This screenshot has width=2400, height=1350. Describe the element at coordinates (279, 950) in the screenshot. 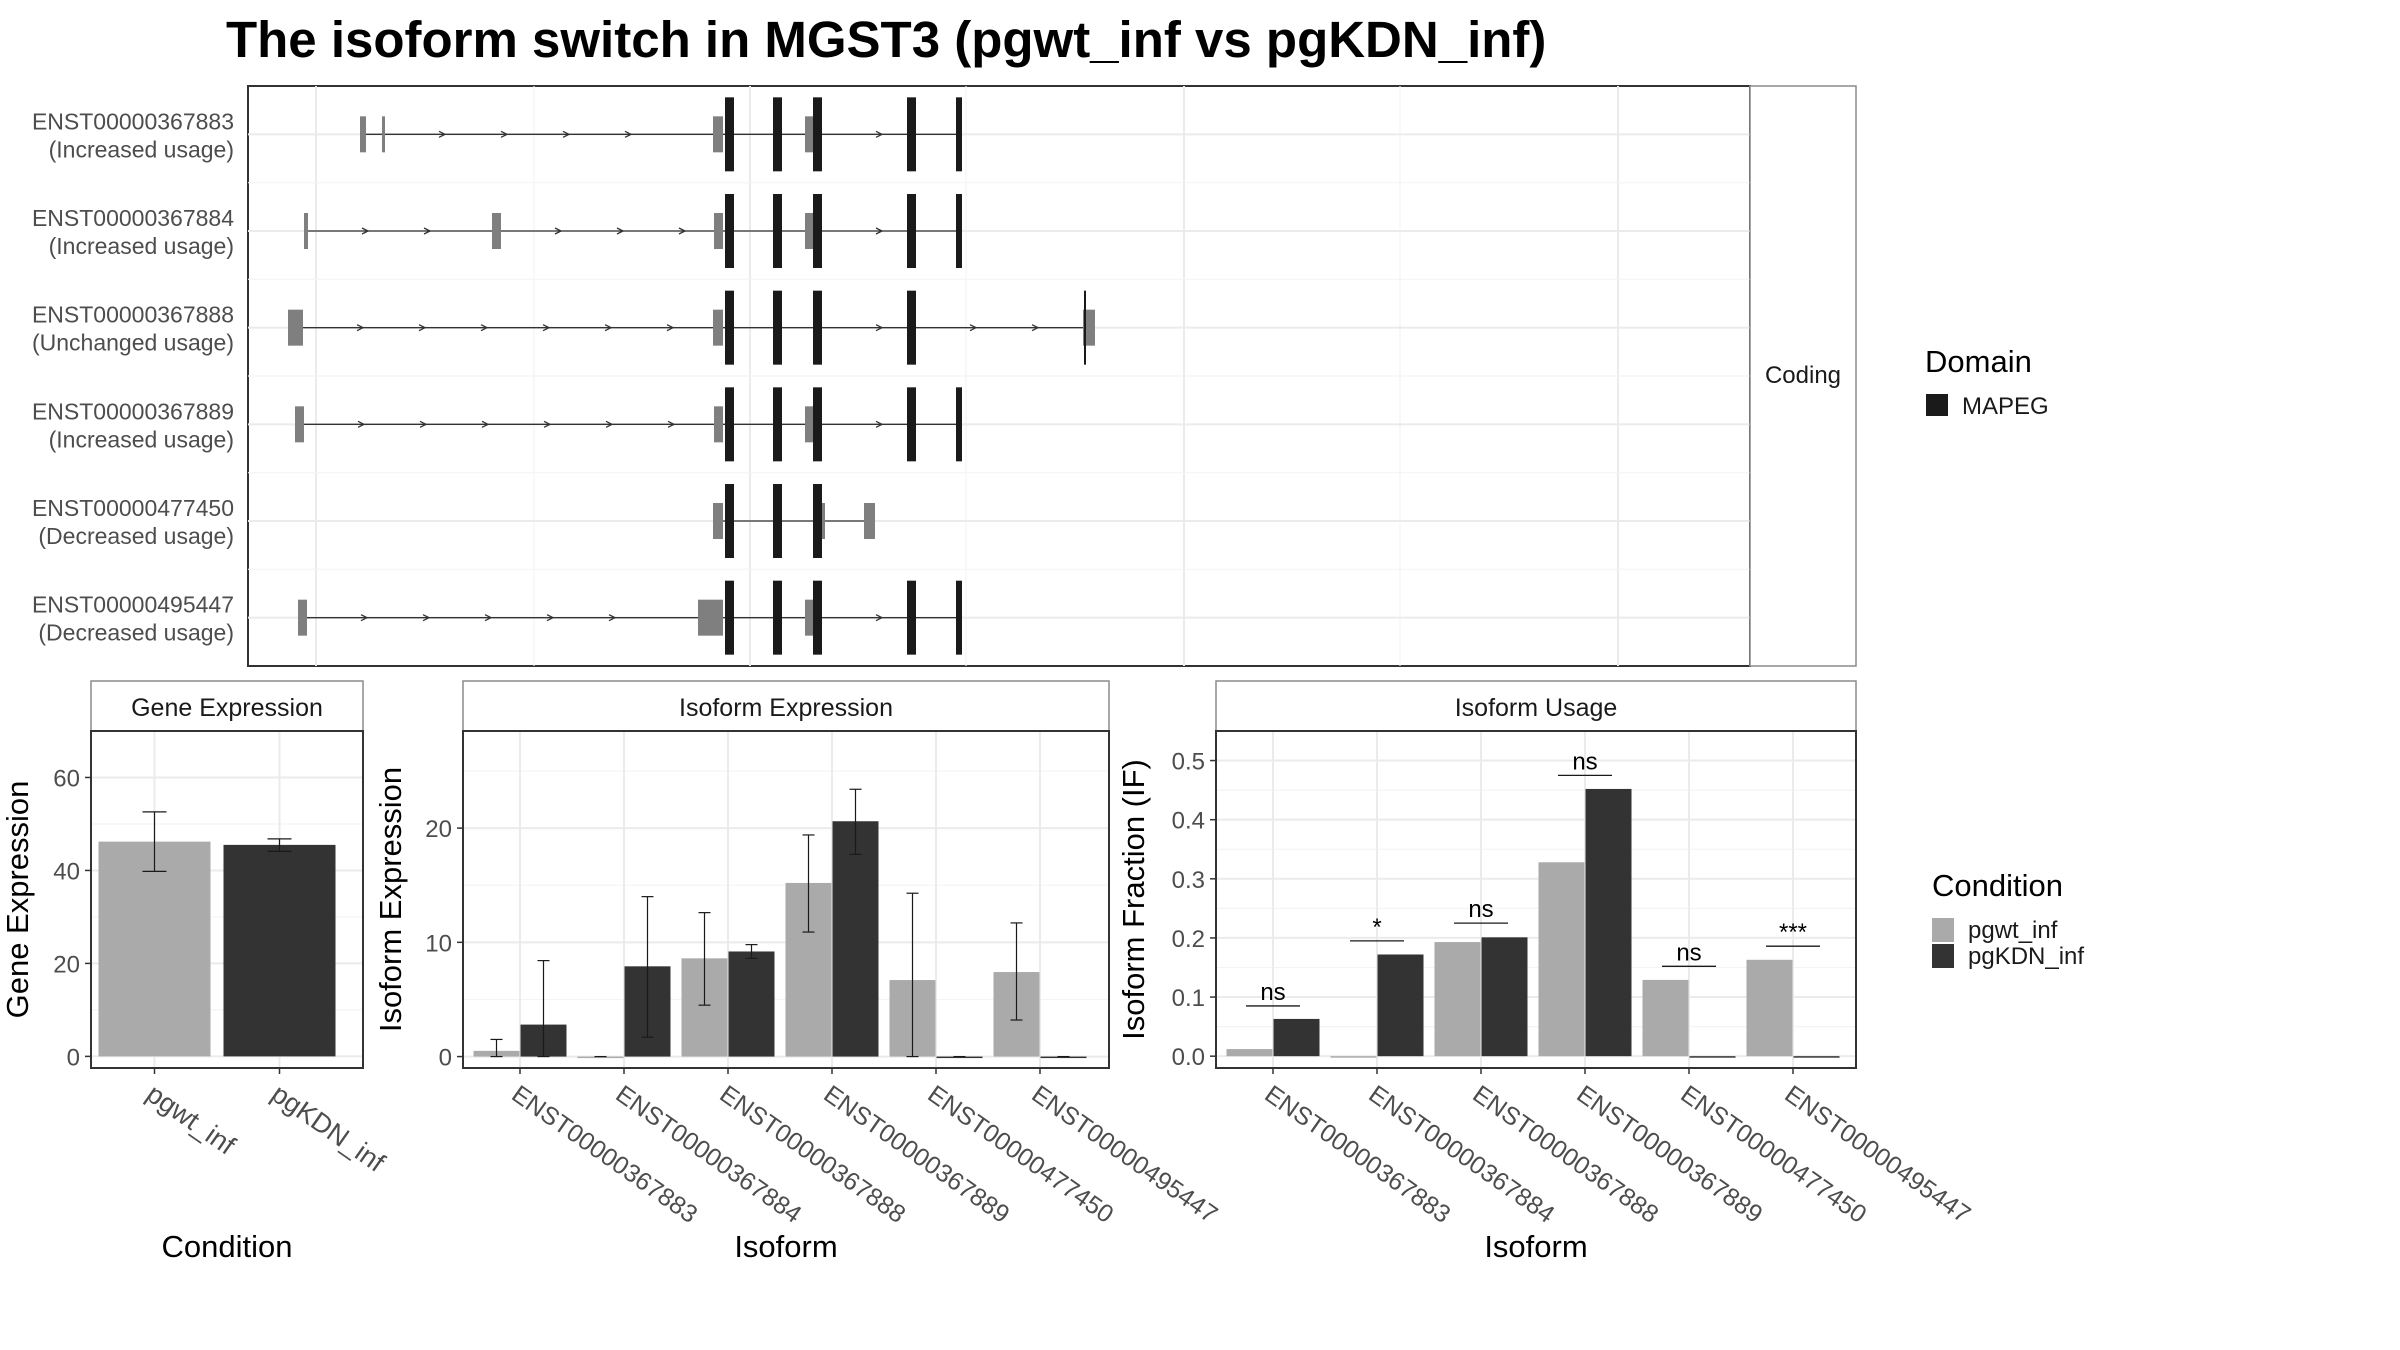

I see `gene-expression-bar` at that location.